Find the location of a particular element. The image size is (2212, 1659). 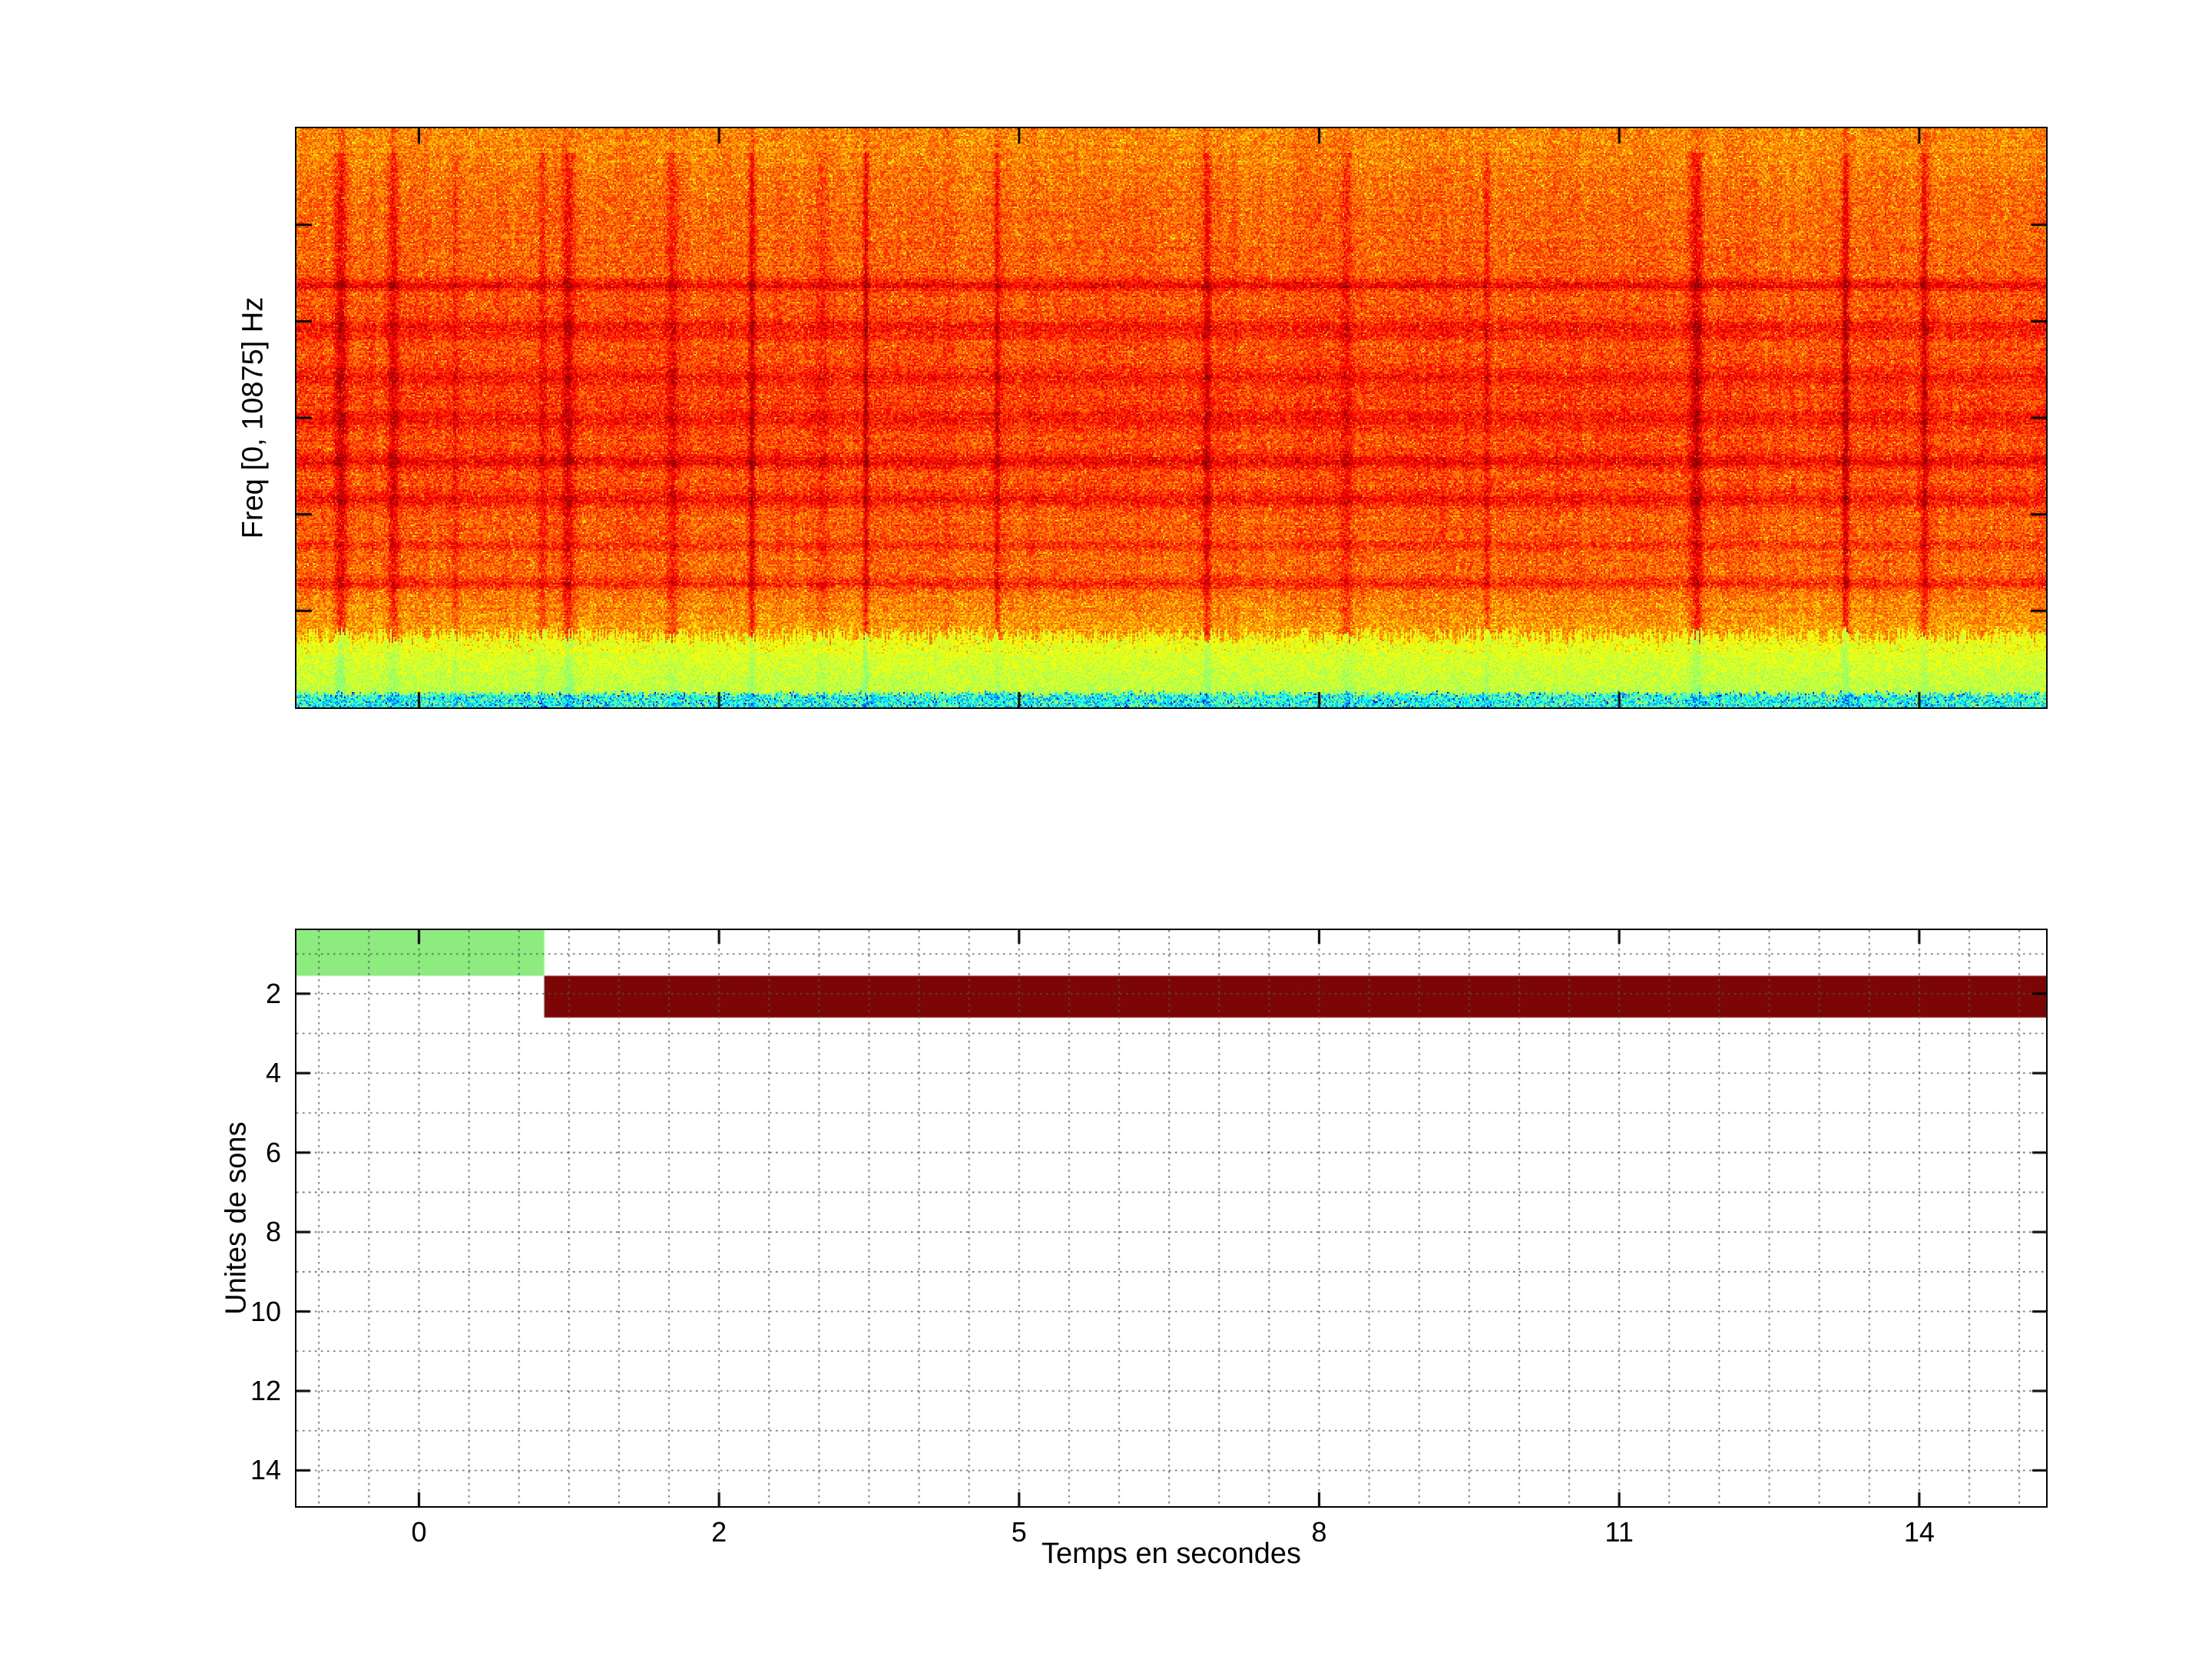

y-tick-label: 6 is located at coordinates (273, 1152).